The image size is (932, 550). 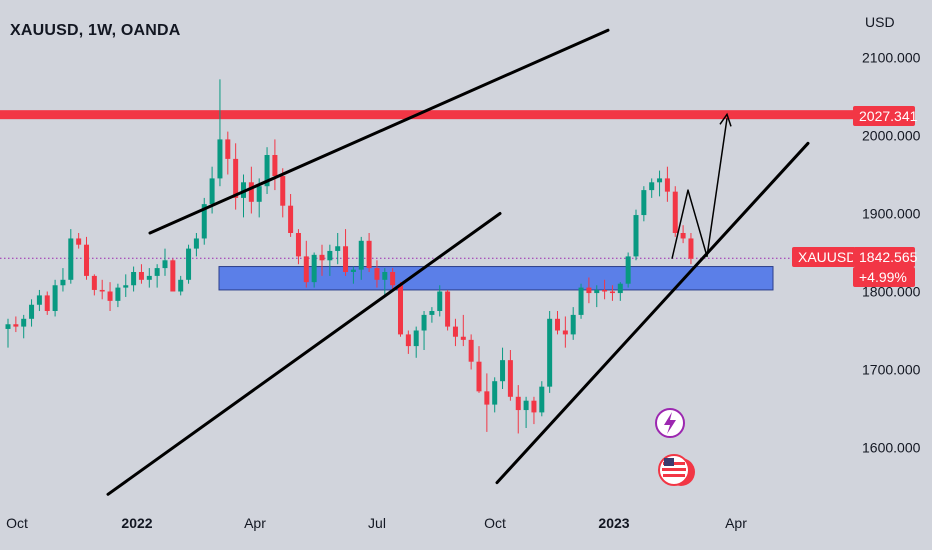 What do you see at coordinates (426, 115) in the screenshot?
I see `resistance-line` at bounding box center [426, 115].